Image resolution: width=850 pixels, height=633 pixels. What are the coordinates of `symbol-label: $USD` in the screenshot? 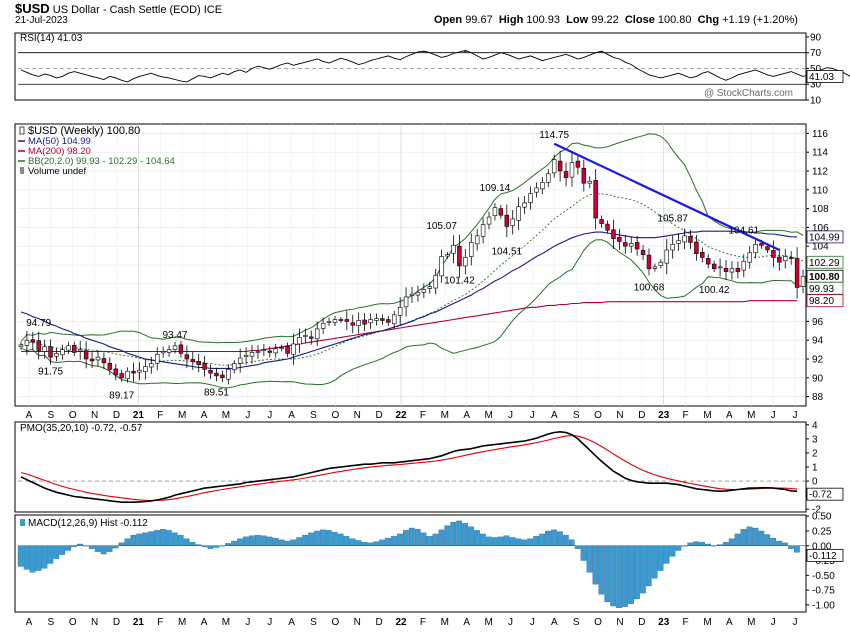 It's located at (32, 8).